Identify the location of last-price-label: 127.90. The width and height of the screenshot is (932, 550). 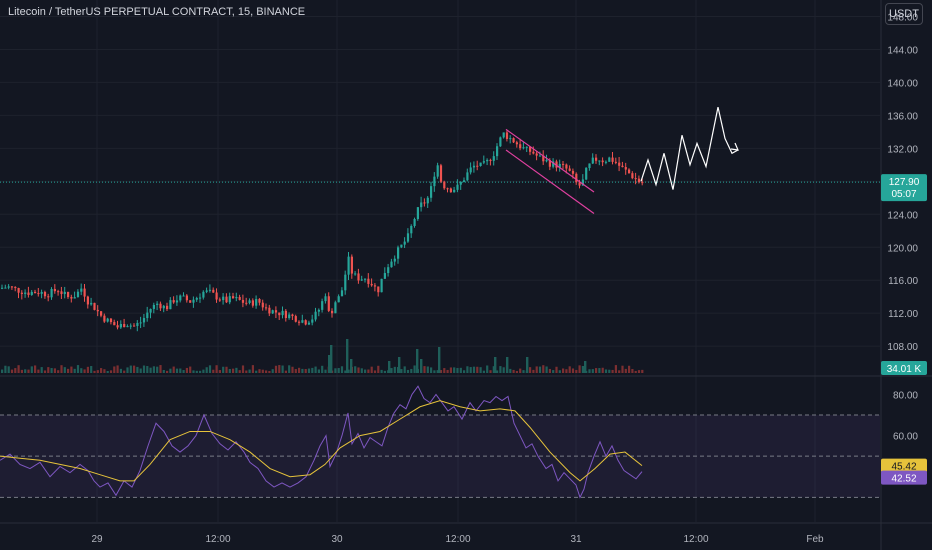
(904, 182).